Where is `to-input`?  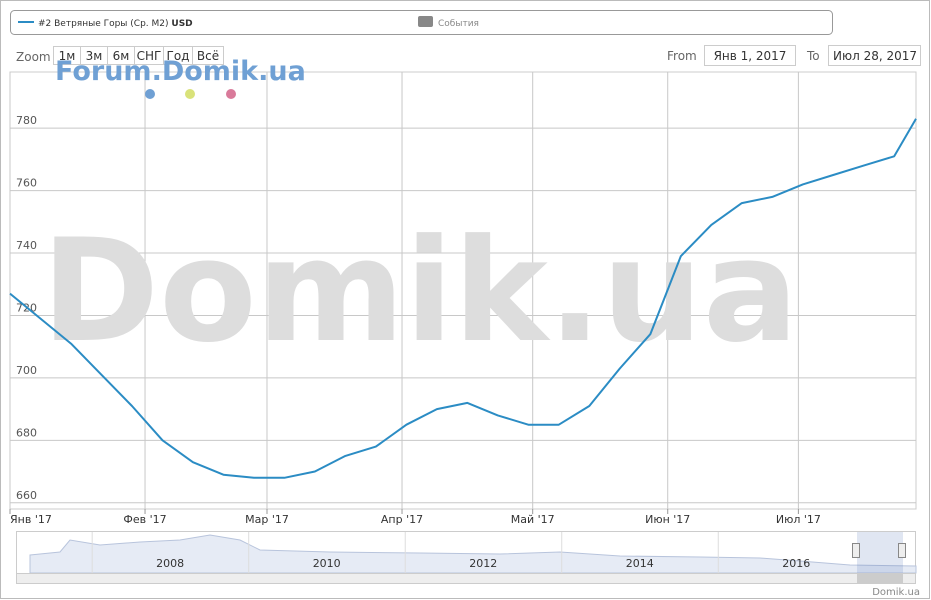
to-input is located at coordinates (874, 55).